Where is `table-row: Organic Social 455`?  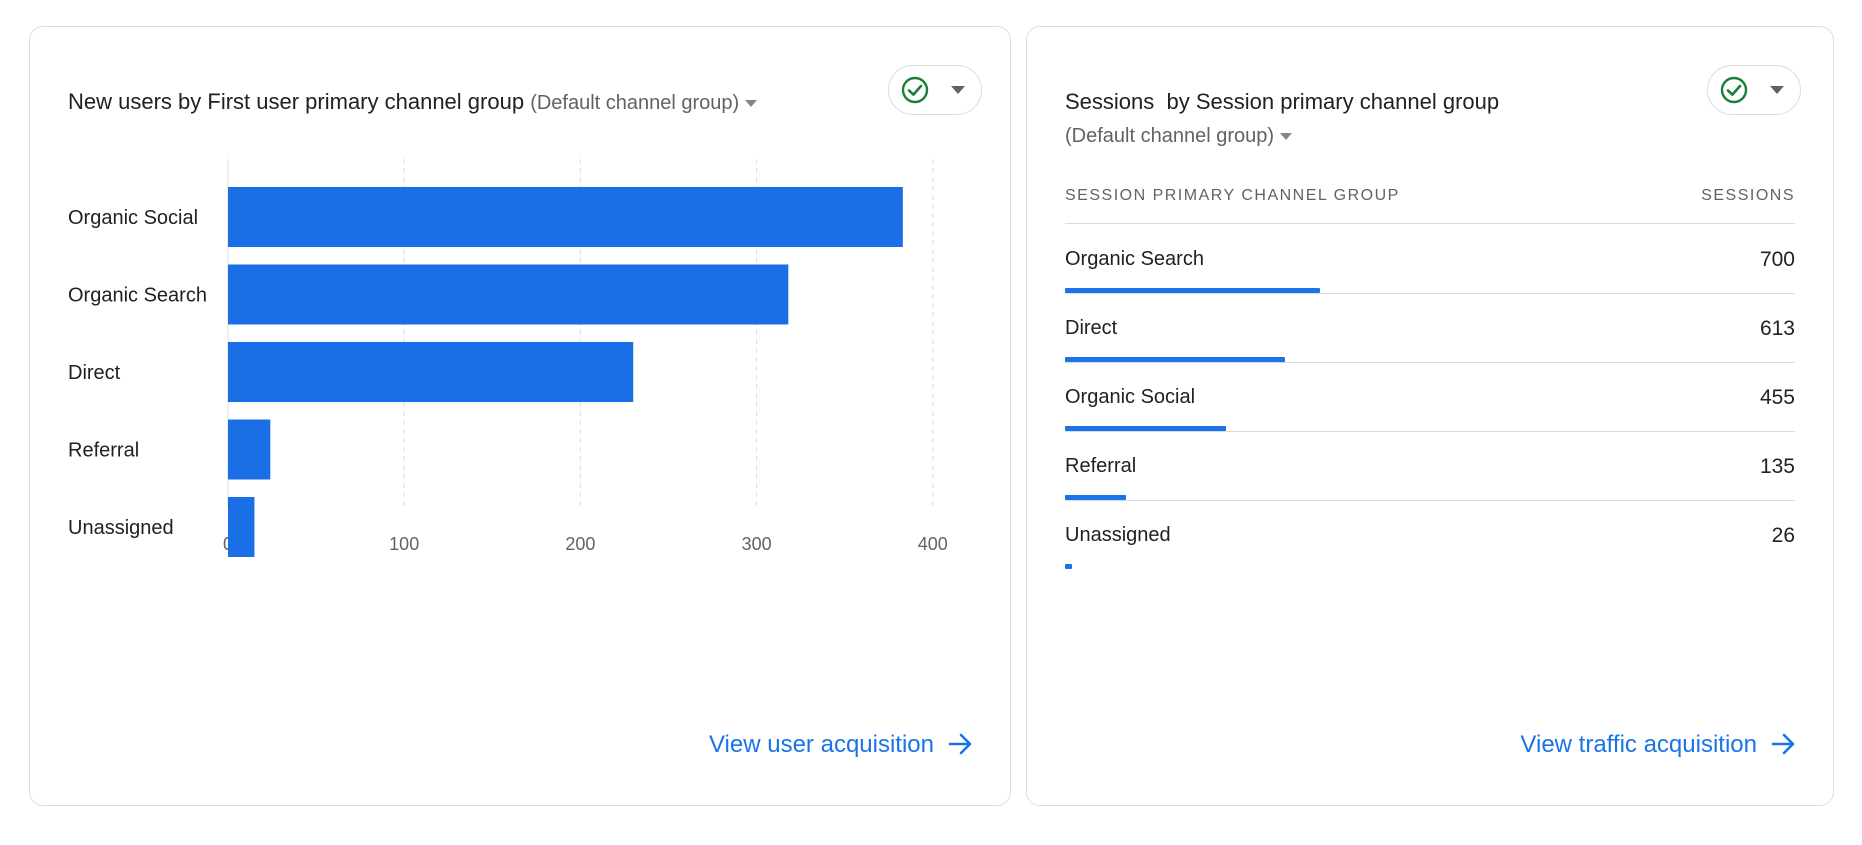
table-row: Organic Social 455 is located at coordinates (1430, 397).